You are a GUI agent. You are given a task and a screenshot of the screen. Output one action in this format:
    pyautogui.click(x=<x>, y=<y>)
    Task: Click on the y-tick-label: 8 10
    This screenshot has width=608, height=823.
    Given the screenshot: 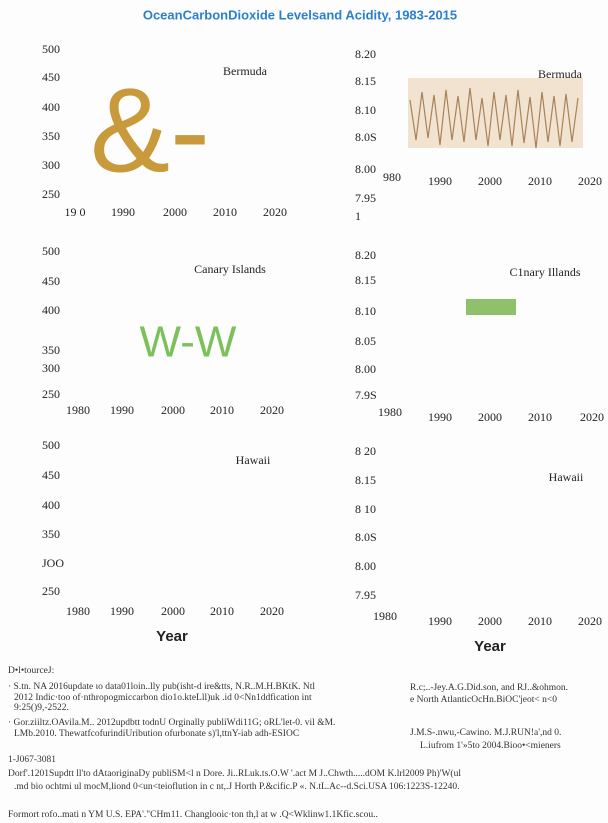 What is the action you would take?
    pyautogui.click(x=365, y=509)
    